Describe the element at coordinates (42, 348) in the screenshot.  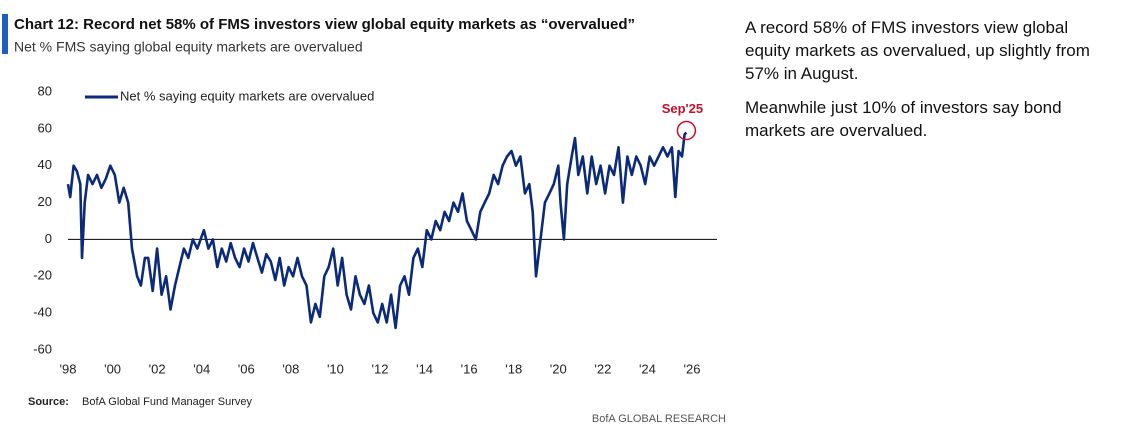
I see `y-tick-label: -60` at that location.